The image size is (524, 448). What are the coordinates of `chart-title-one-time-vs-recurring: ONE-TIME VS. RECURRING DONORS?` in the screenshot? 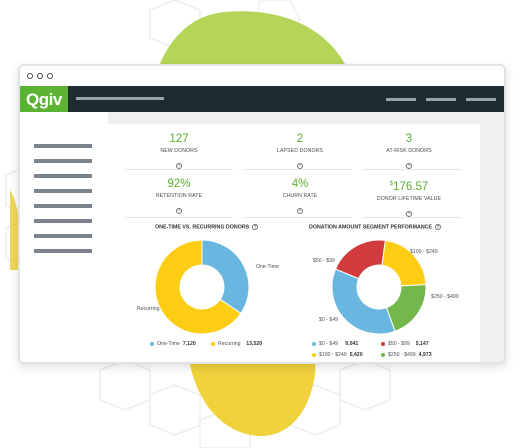 It's located at (207, 227).